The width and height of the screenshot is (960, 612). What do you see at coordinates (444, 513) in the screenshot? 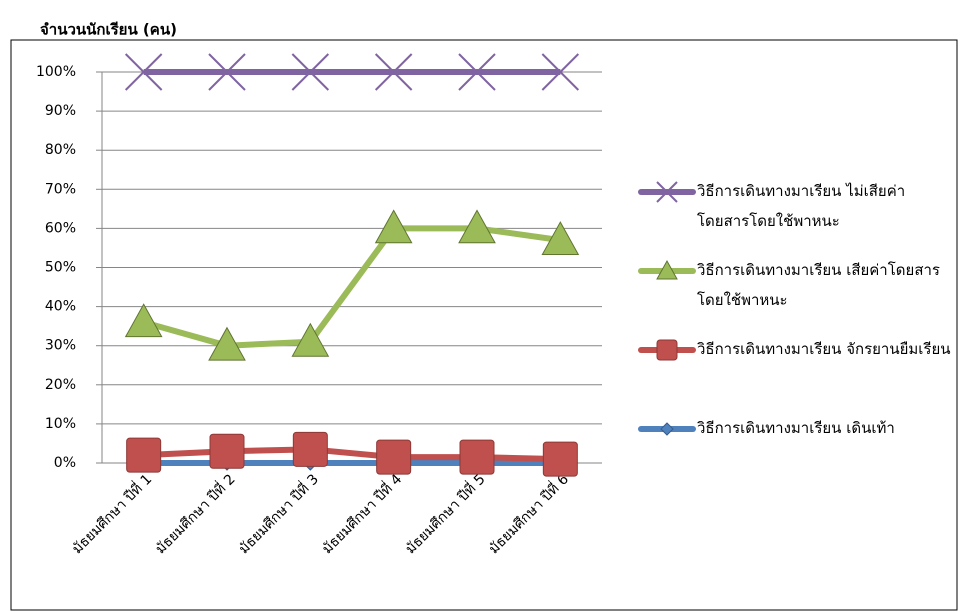
I see `x-tick-label: มัธยมศึกษา ปีที่ 5` at bounding box center [444, 513].